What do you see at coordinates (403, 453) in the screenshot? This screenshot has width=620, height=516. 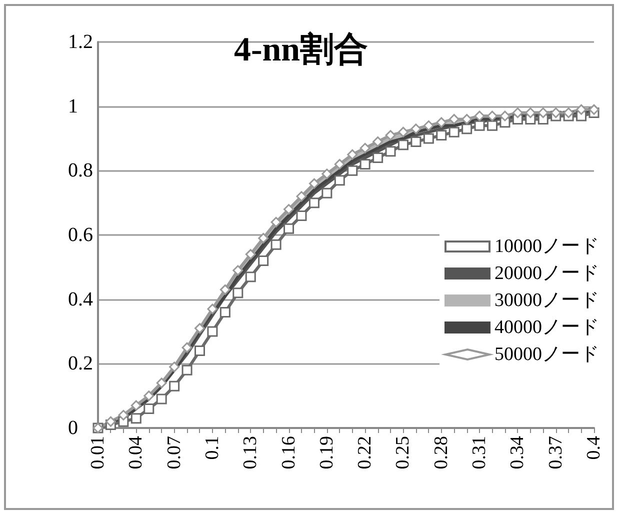 I see `x-tick-label: 0.25` at bounding box center [403, 453].